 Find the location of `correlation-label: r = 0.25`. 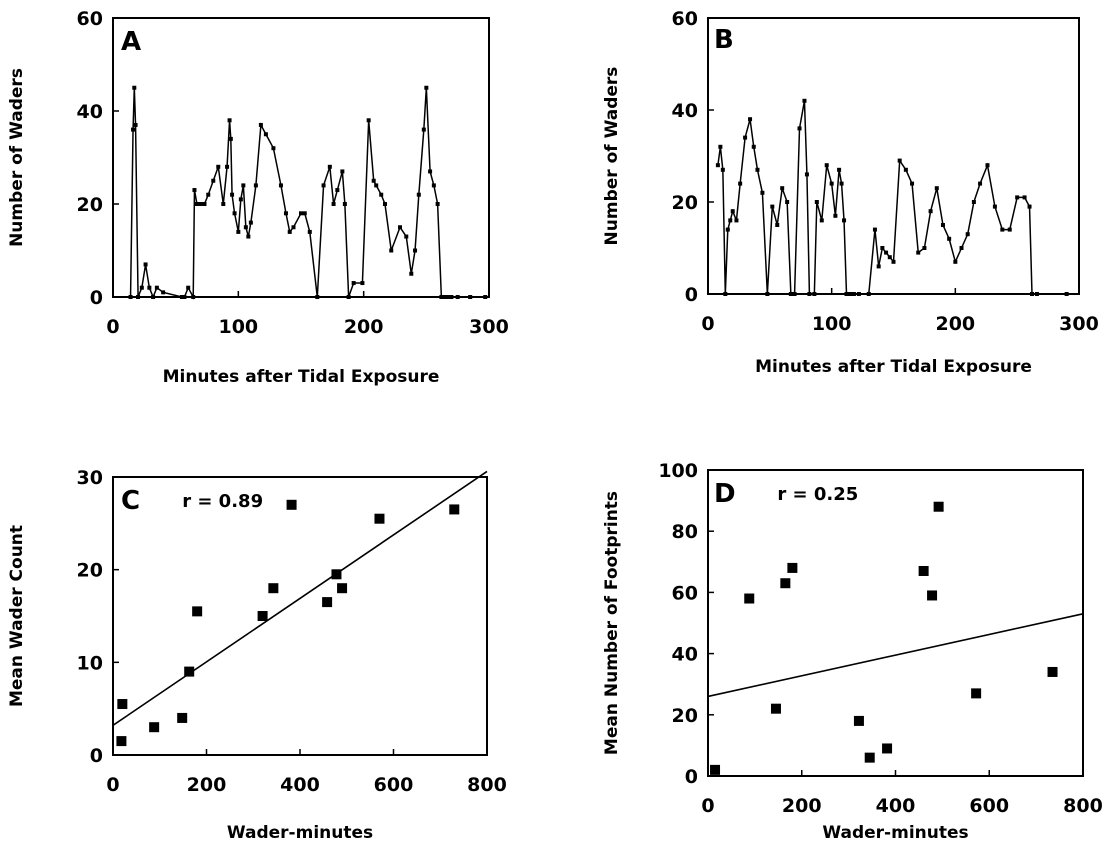

correlation-label: r = 0.25 is located at coordinates (817, 494).